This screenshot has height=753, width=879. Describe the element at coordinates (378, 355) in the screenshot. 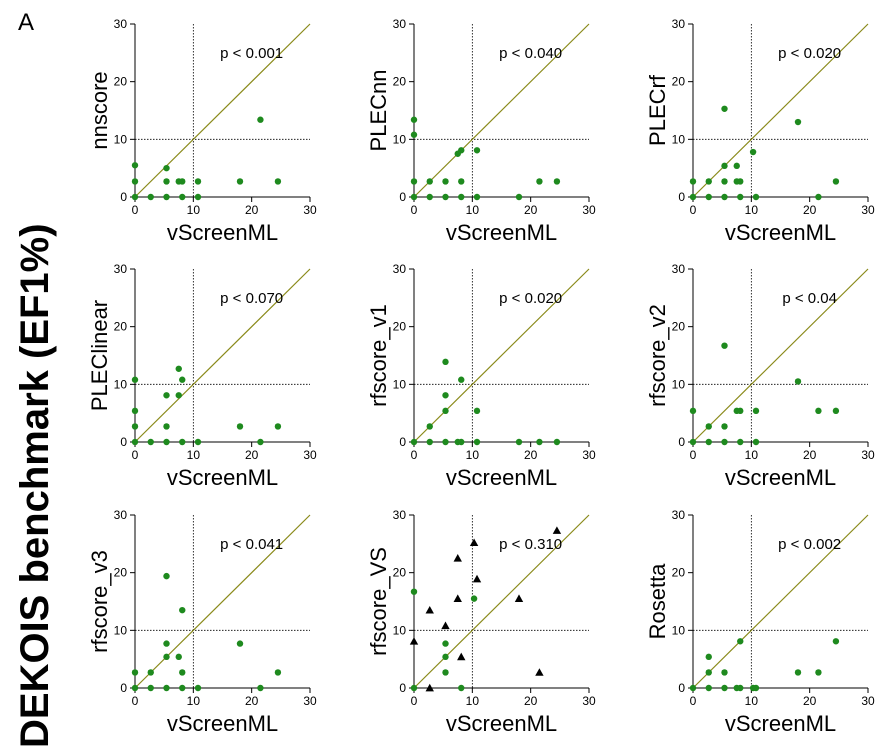

I see `y-axis-label: rfscore_v1` at that location.